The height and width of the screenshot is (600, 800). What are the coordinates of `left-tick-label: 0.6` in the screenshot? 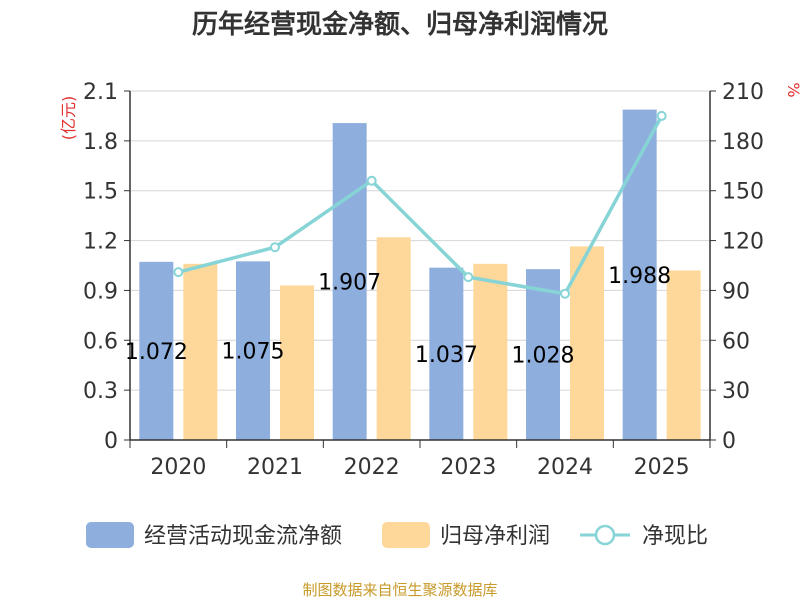 It's located at (100, 341).